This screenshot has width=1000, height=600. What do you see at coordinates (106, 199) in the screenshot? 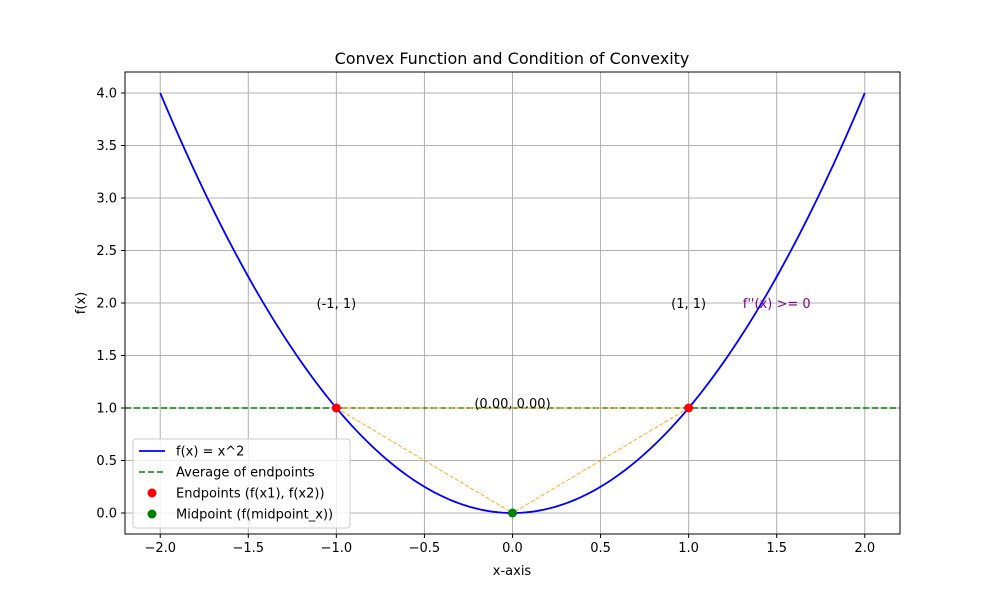
I see `y-tick-label: 3.0` at bounding box center [106, 199].